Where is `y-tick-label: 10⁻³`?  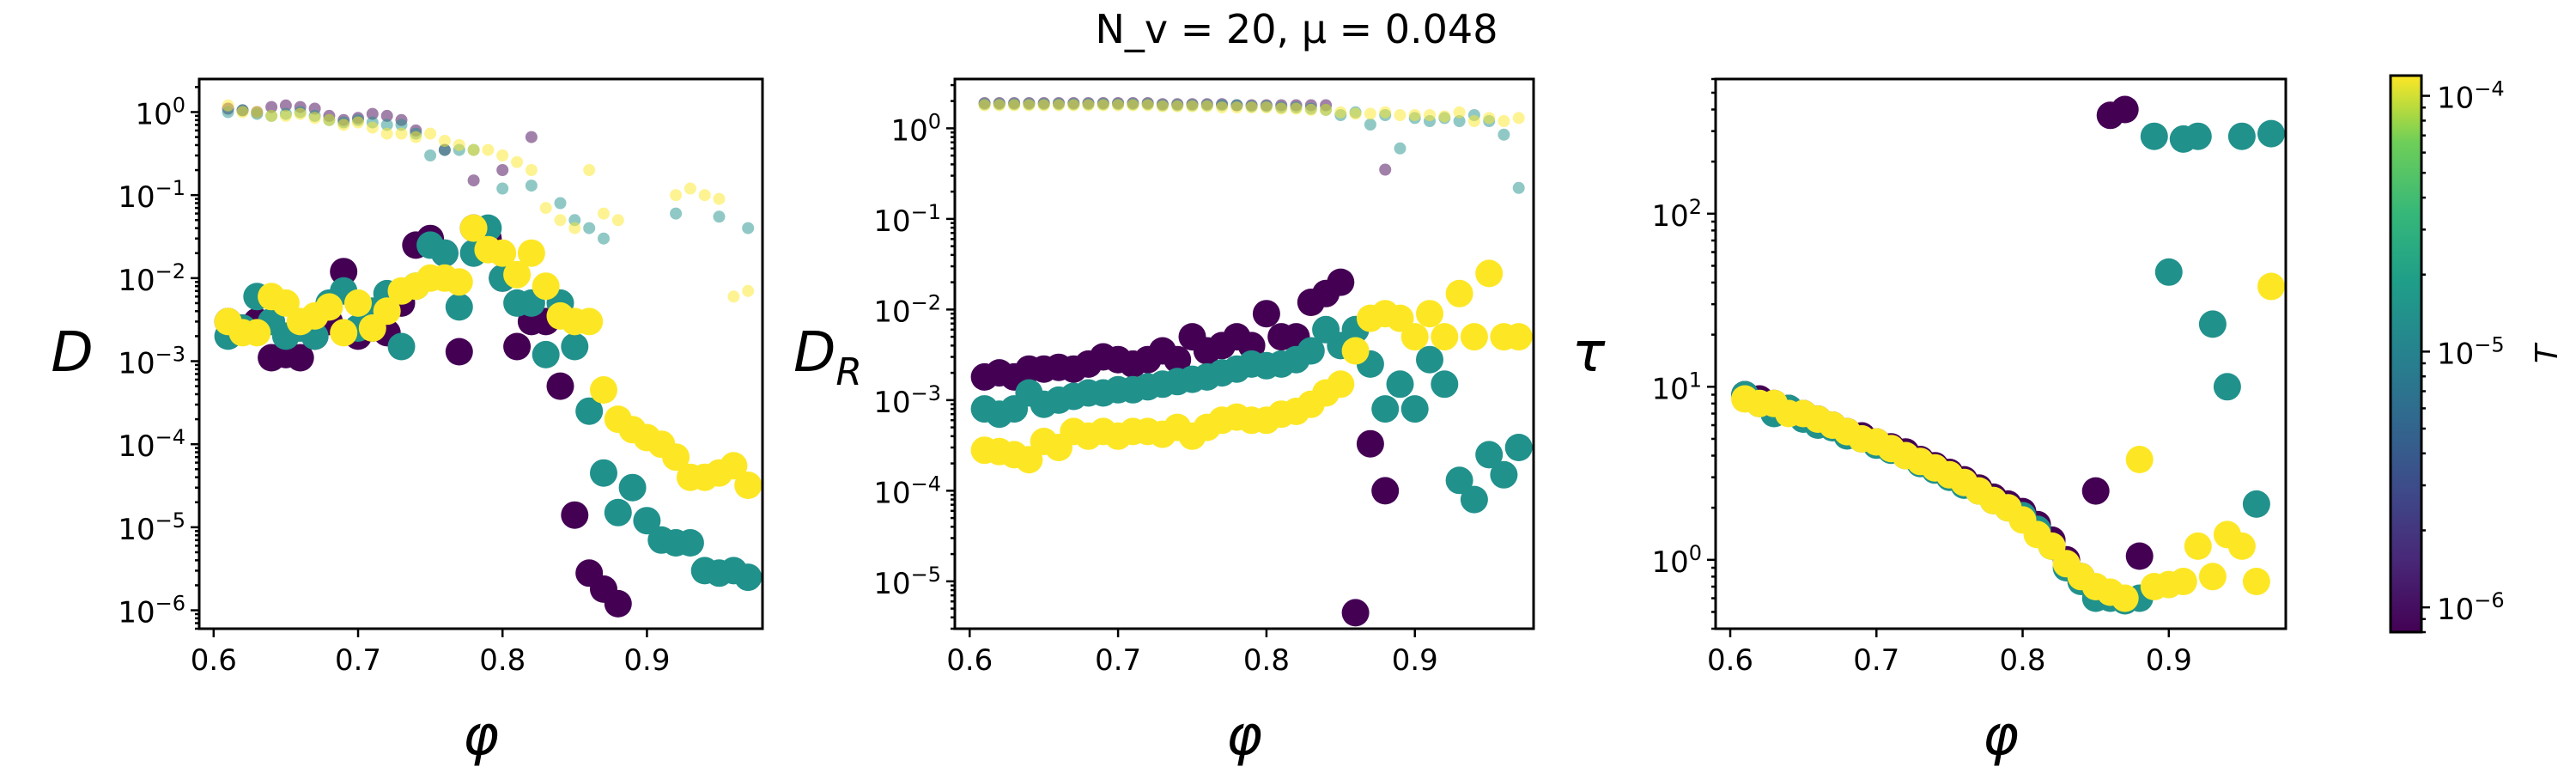
y-tick-label: 10⁻³ is located at coordinates (907, 400).